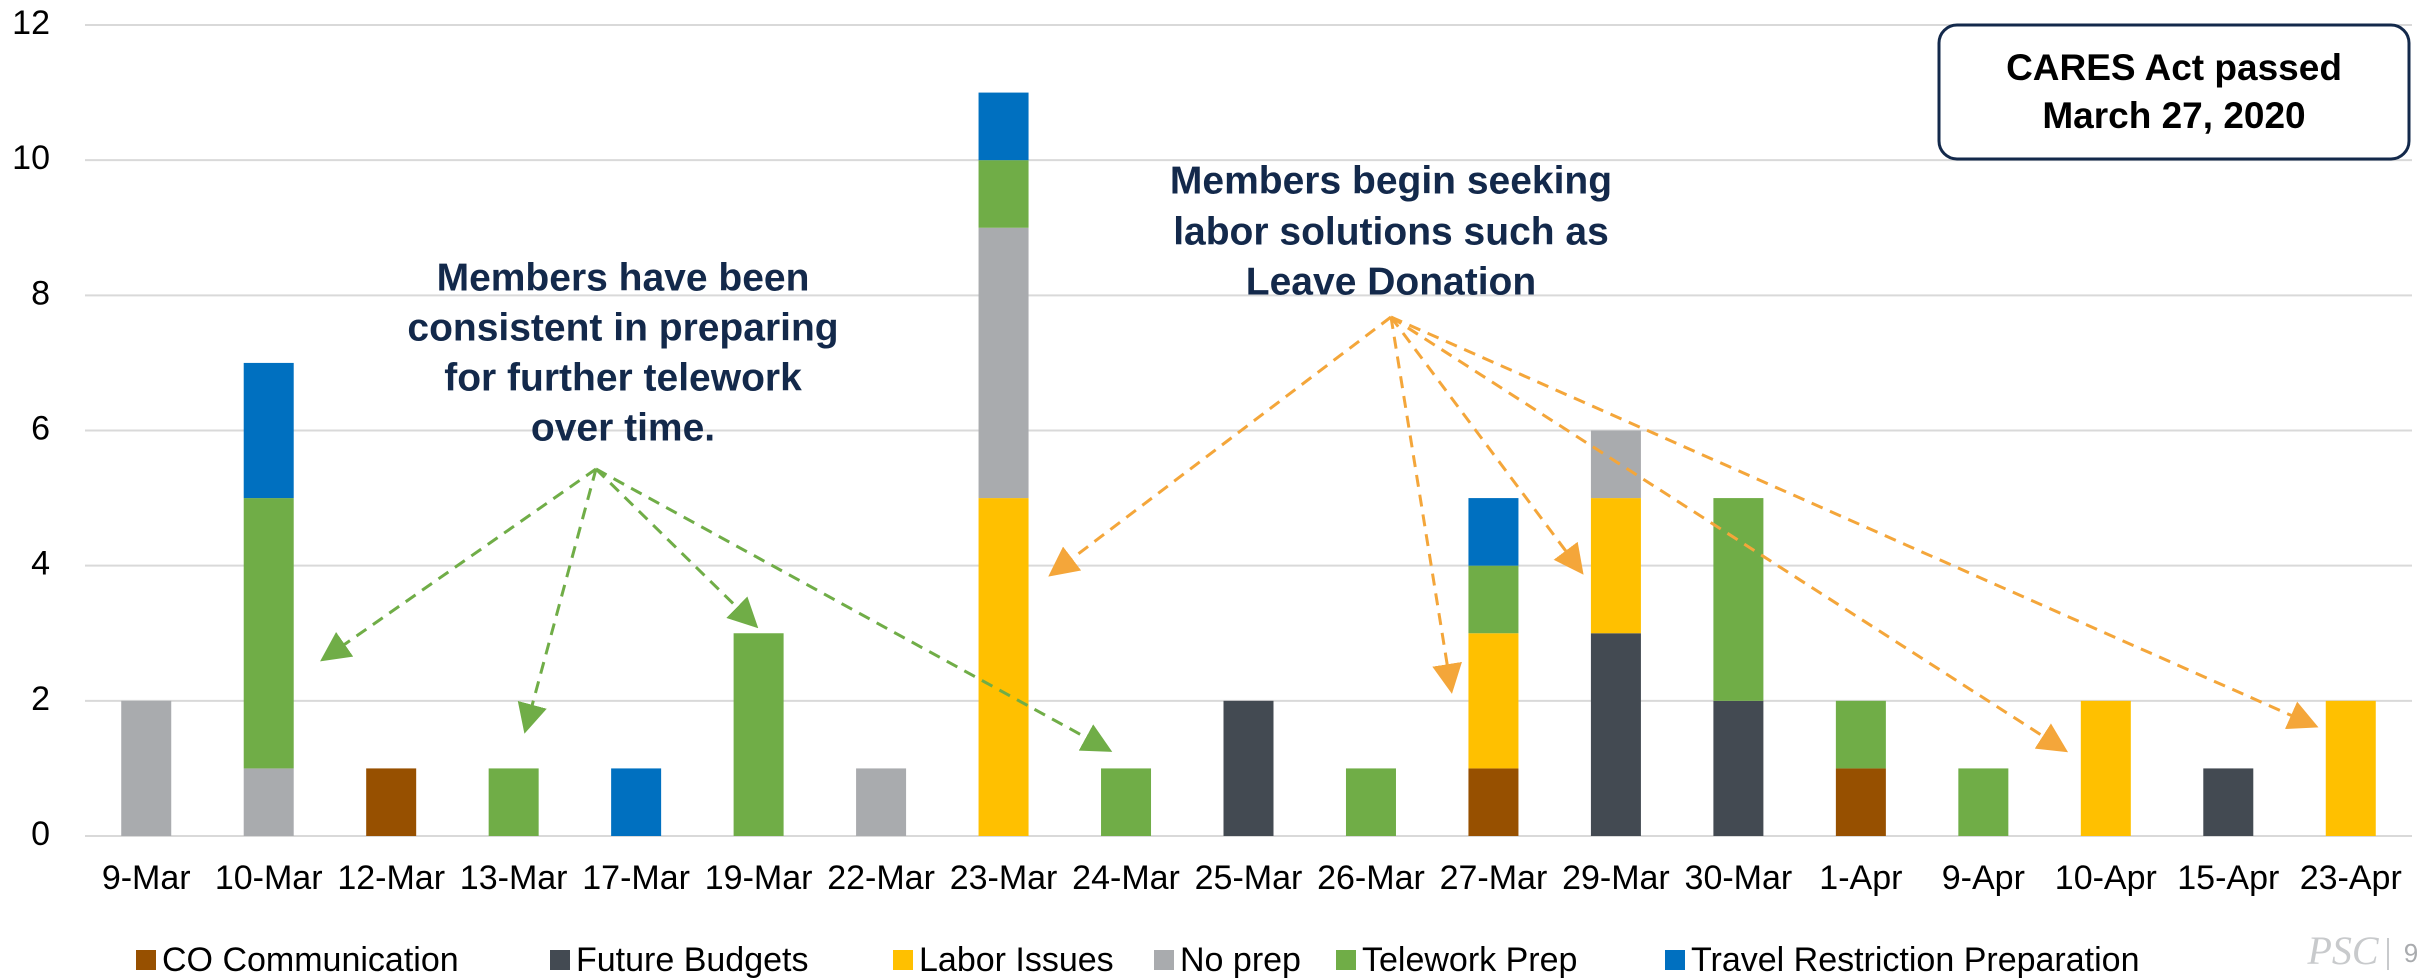  I want to click on x-tick-label: 23-Apr, so click(2351, 878).